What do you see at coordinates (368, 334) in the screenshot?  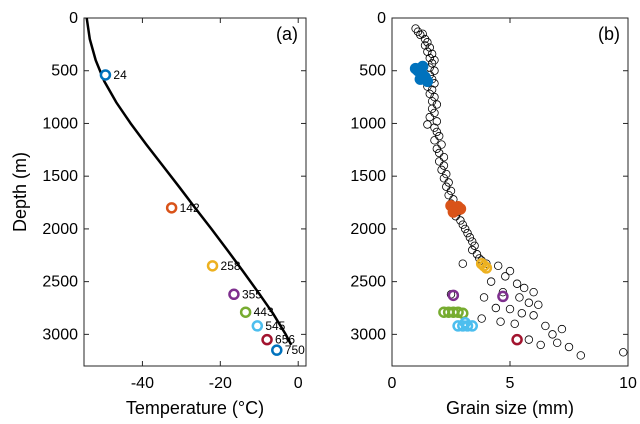 I see `y-tick-label: 3000` at bounding box center [368, 334].